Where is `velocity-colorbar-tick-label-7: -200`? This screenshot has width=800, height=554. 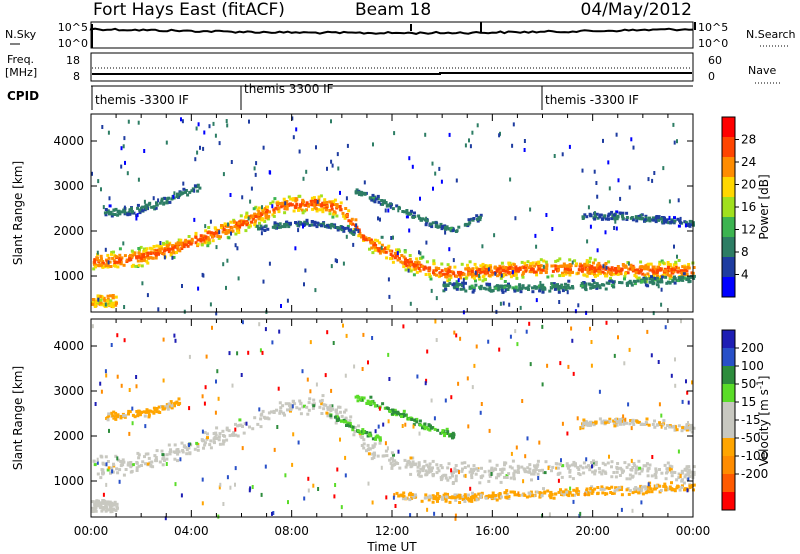 velocity-colorbar-tick-label-7: -200 is located at coordinates (754, 474).